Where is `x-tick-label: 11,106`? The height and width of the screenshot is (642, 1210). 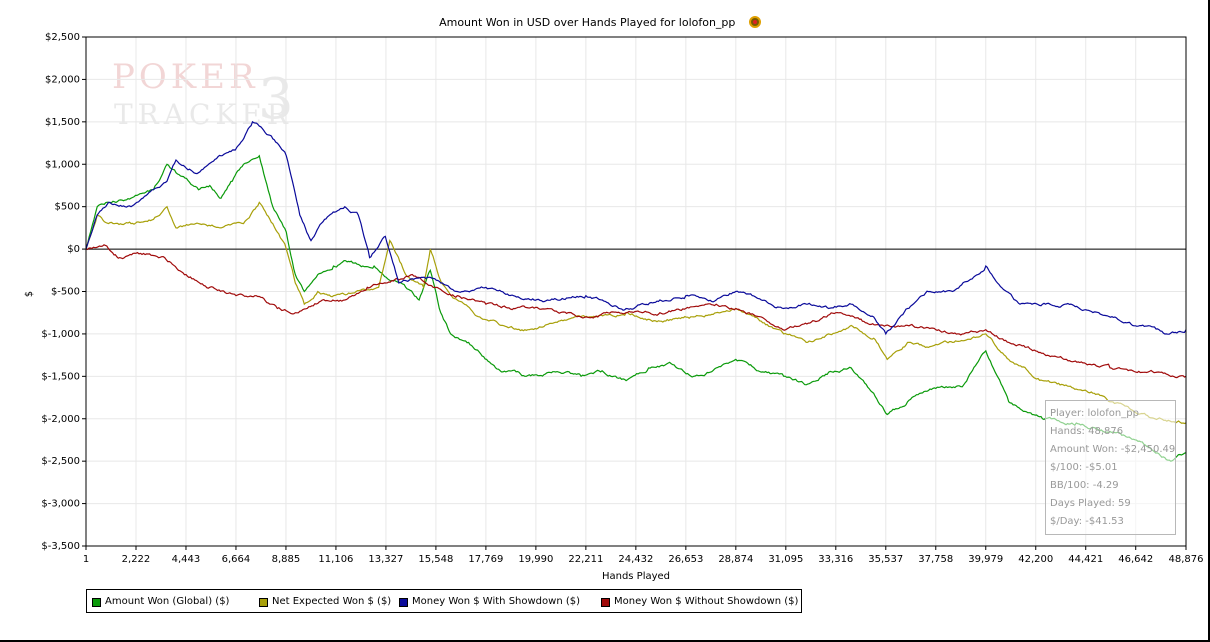
x-tick-label: 11,106 is located at coordinates (335, 559).